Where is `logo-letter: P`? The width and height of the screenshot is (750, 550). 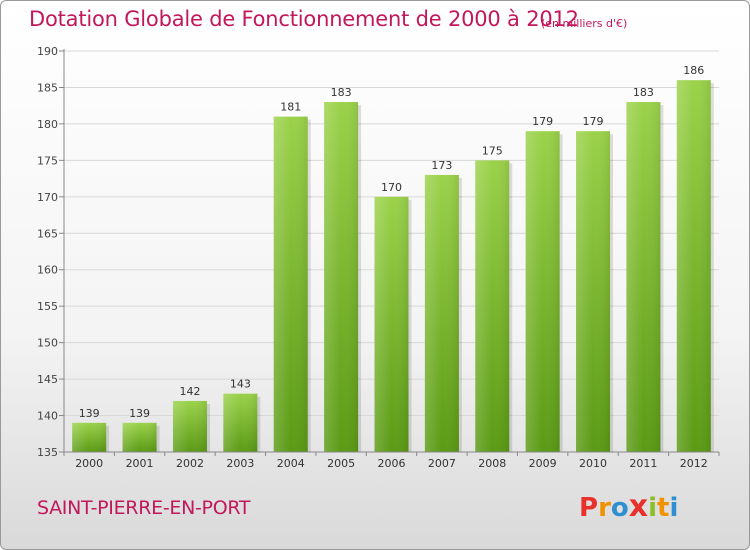 logo-letter: P is located at coordinates (589, 508).